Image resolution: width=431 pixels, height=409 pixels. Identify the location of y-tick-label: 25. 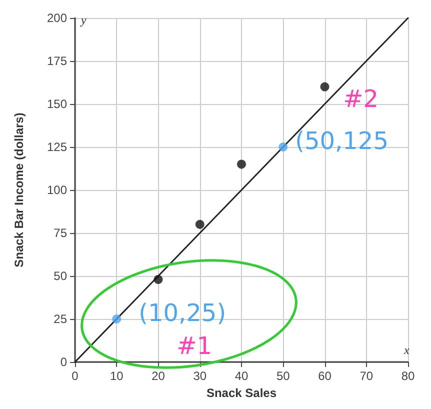
(61, 319).